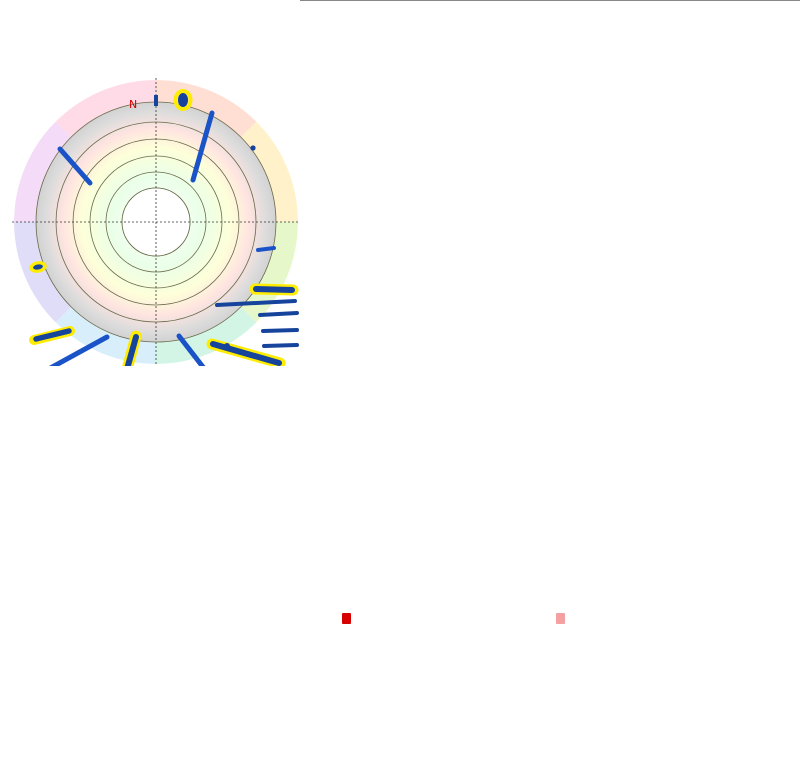  I want to click on col-virt, so click(506, 0).